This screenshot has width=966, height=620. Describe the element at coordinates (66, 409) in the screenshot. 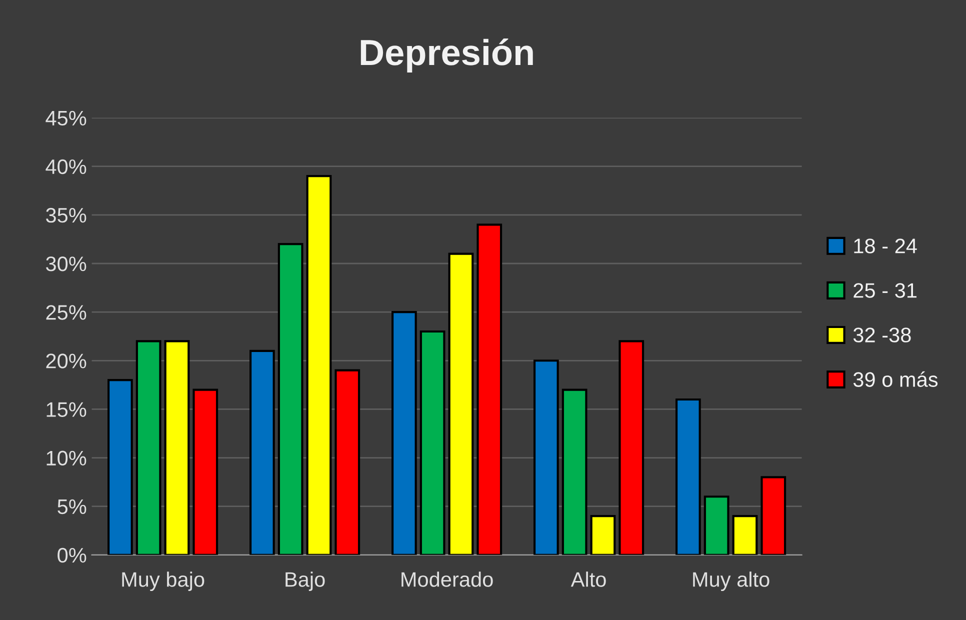

I see `y-tick-label: 15%` at that location.